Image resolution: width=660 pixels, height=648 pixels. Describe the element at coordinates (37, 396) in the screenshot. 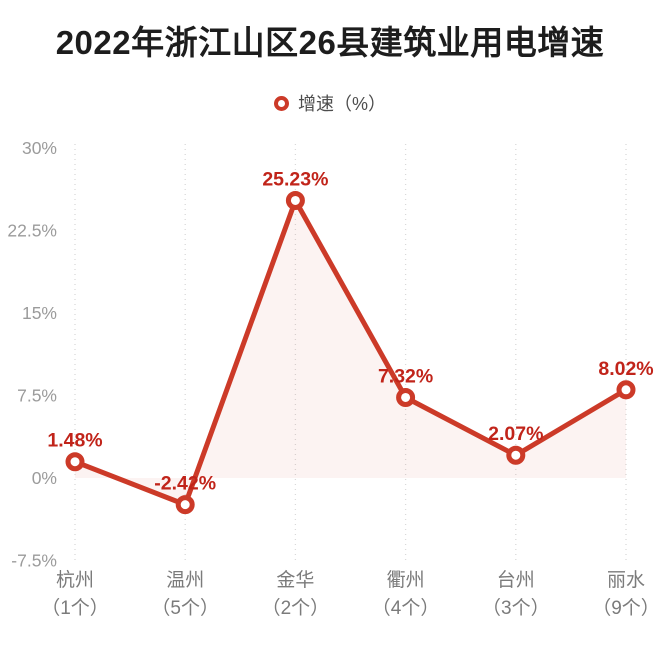

I see `y-tick-label: 7.5%` at that location.